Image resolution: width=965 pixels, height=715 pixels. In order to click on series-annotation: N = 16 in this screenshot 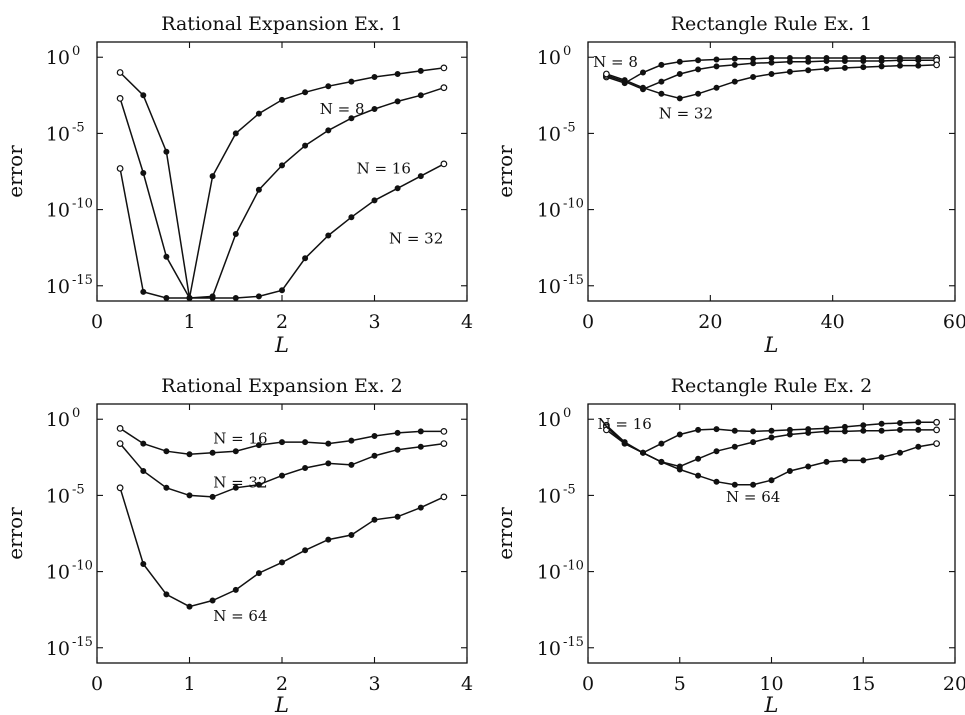, I will do `click(240, 438)`.